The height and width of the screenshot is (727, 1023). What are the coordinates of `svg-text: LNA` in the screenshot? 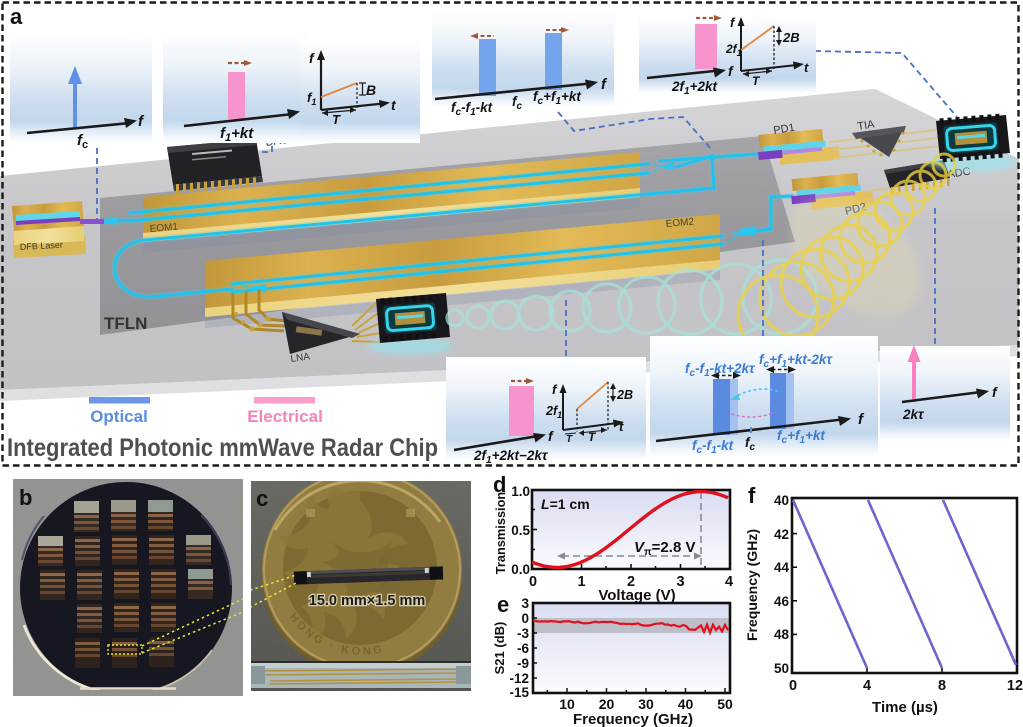 It's located at (300, 358).